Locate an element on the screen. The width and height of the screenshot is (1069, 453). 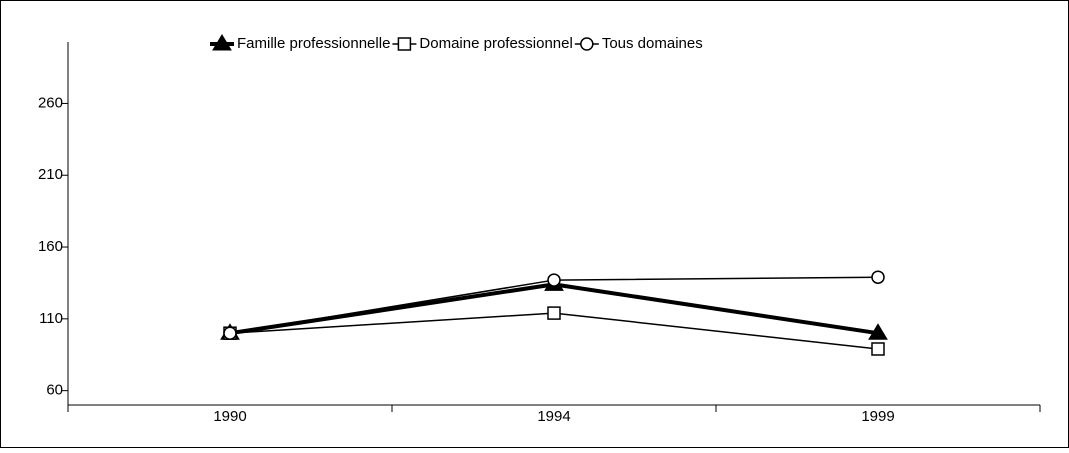
y-tick-label: 260 is located at coordinates (50, 102).